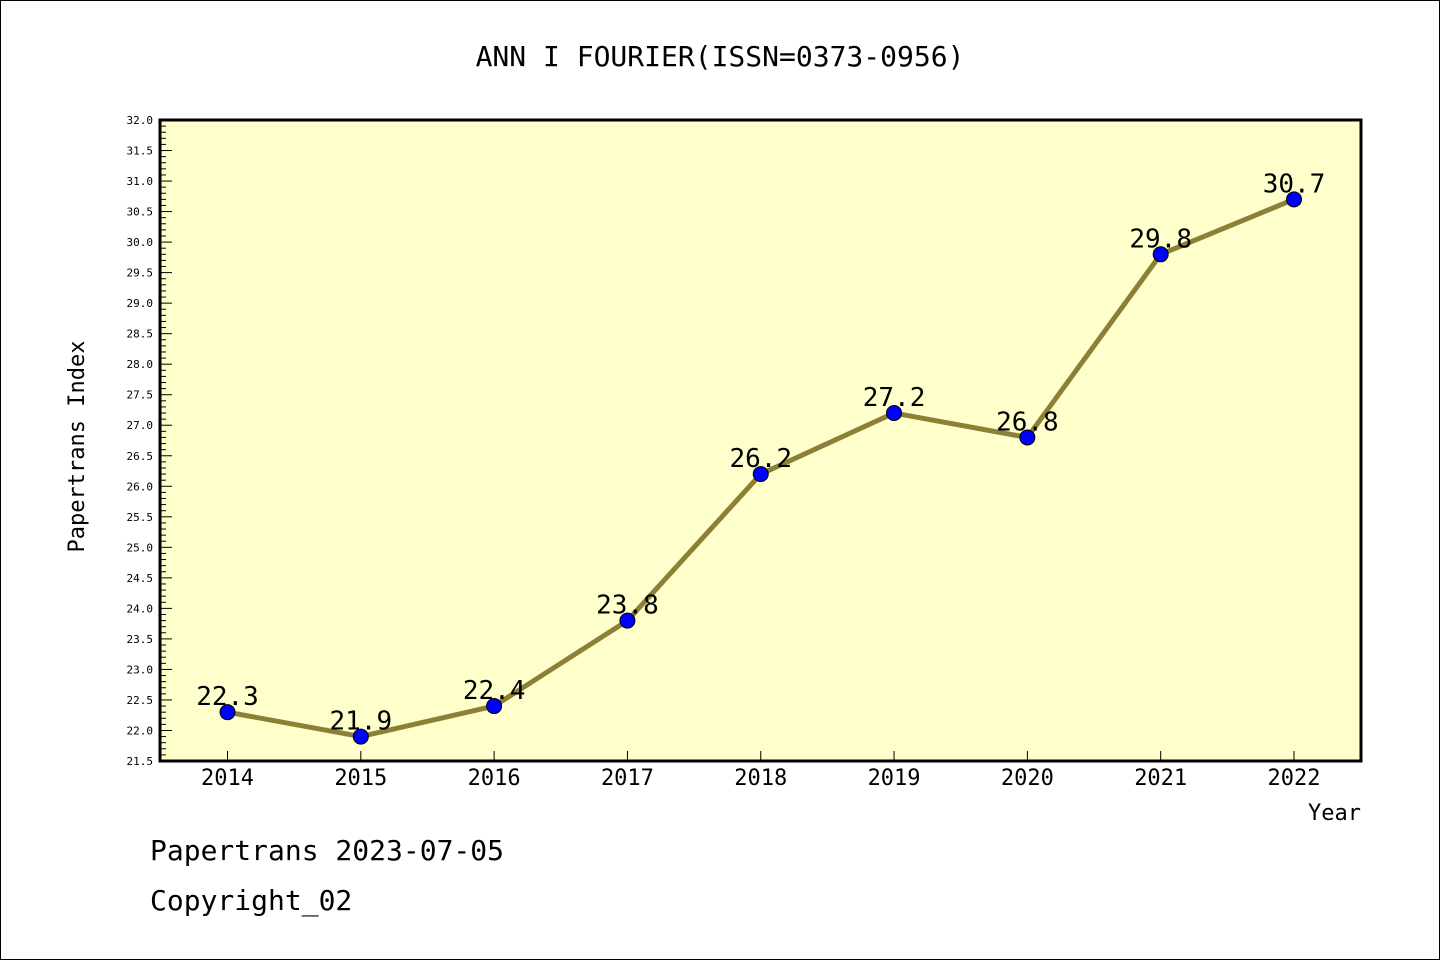 The image size is (1440, 960). Describe the element at coordinates (227, 697) in the screenshot. I see `data-label: 22.3` at that location.